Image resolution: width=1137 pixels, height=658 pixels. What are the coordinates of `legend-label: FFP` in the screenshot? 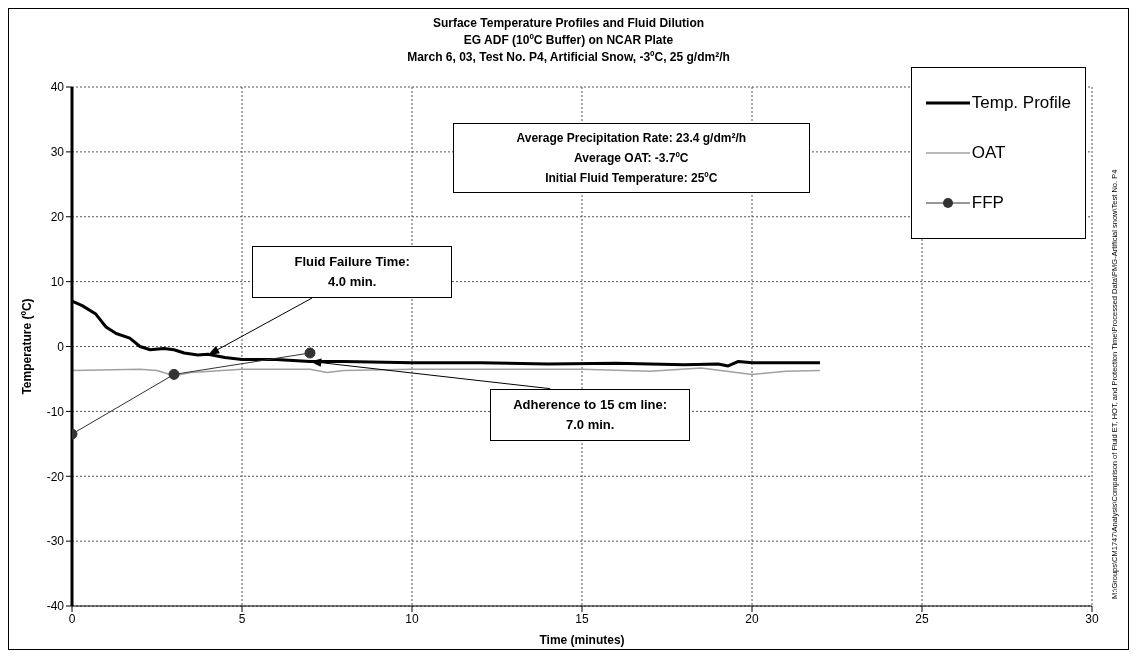 It's located at (987, 203).